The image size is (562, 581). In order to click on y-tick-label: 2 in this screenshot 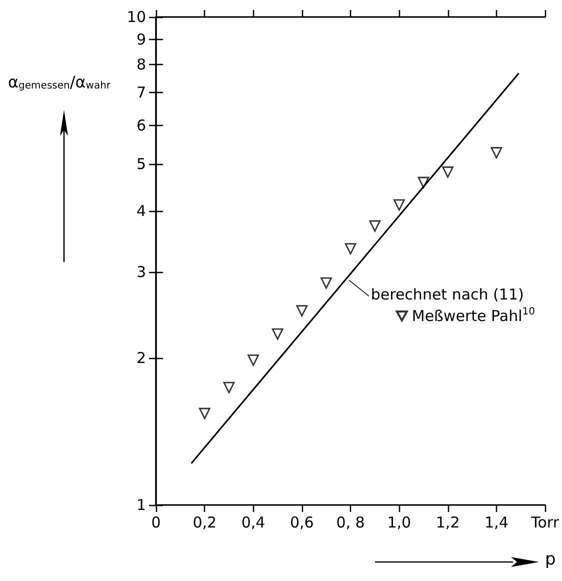, I will do `click(141, 358)`.